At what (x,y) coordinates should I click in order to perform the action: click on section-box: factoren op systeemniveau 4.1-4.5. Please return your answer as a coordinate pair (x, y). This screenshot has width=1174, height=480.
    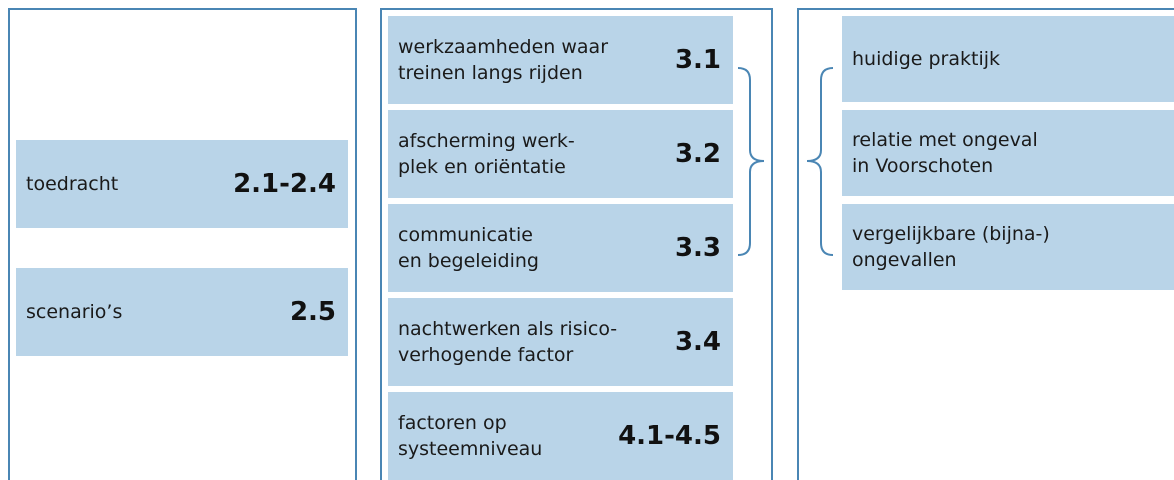
    Looking at the image, I should click on (560, 436).